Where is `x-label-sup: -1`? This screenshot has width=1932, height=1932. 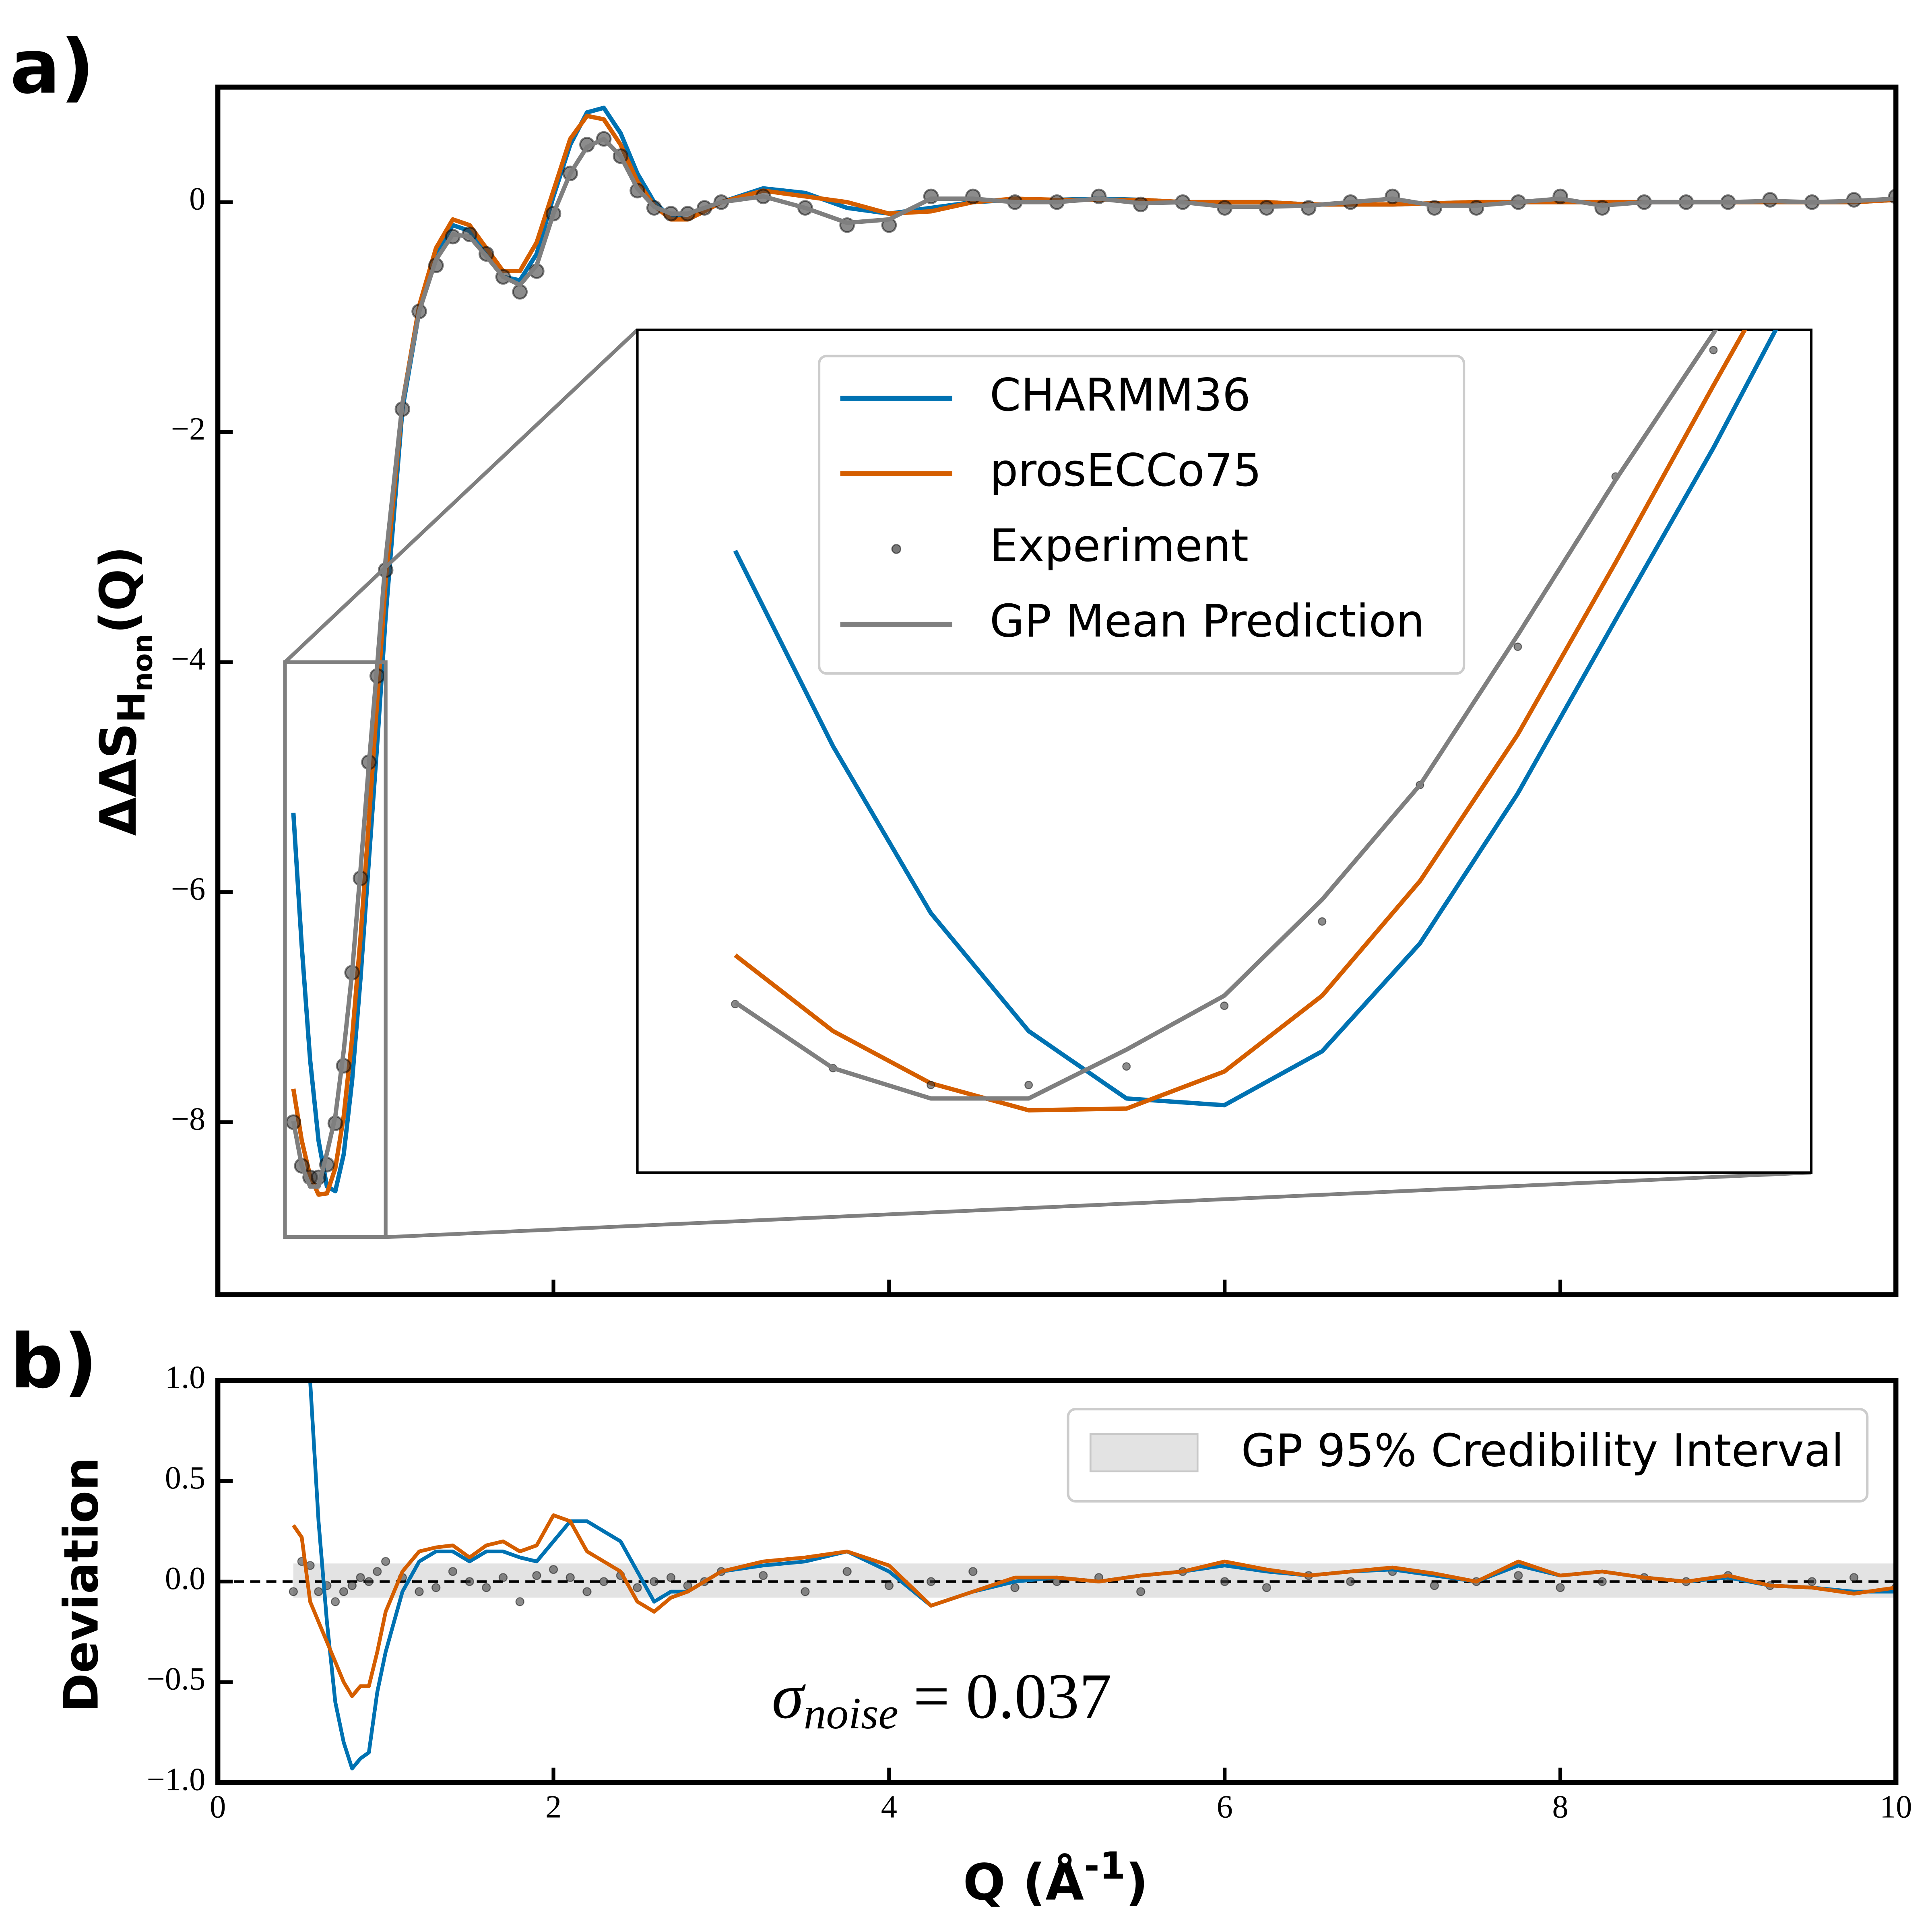
x-label-sup: -1 is located at coordinates (1104, 1866).